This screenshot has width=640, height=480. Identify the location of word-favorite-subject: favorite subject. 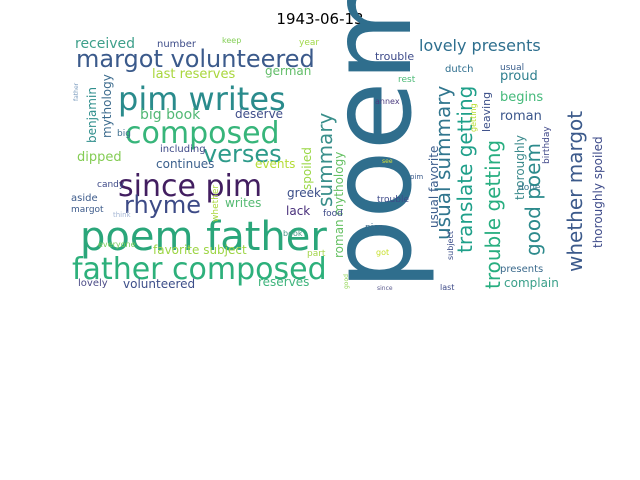
(200, 250).